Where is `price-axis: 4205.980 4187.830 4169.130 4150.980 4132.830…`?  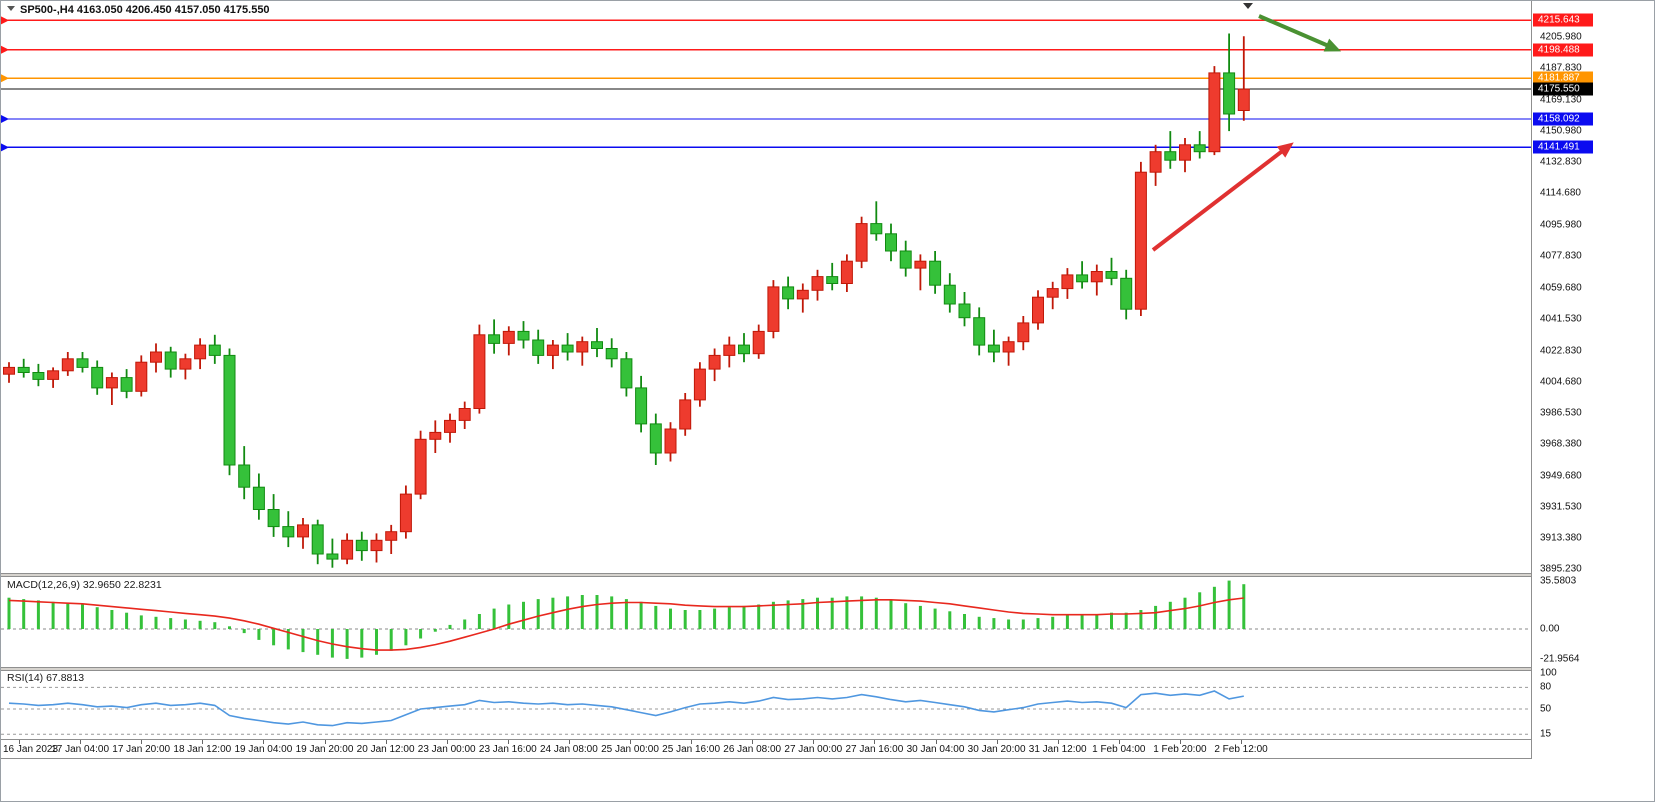
price-axis: 4205.980 4187.830 4169.130 4150.980 4132.830… is located at coordinates (1592, 380).